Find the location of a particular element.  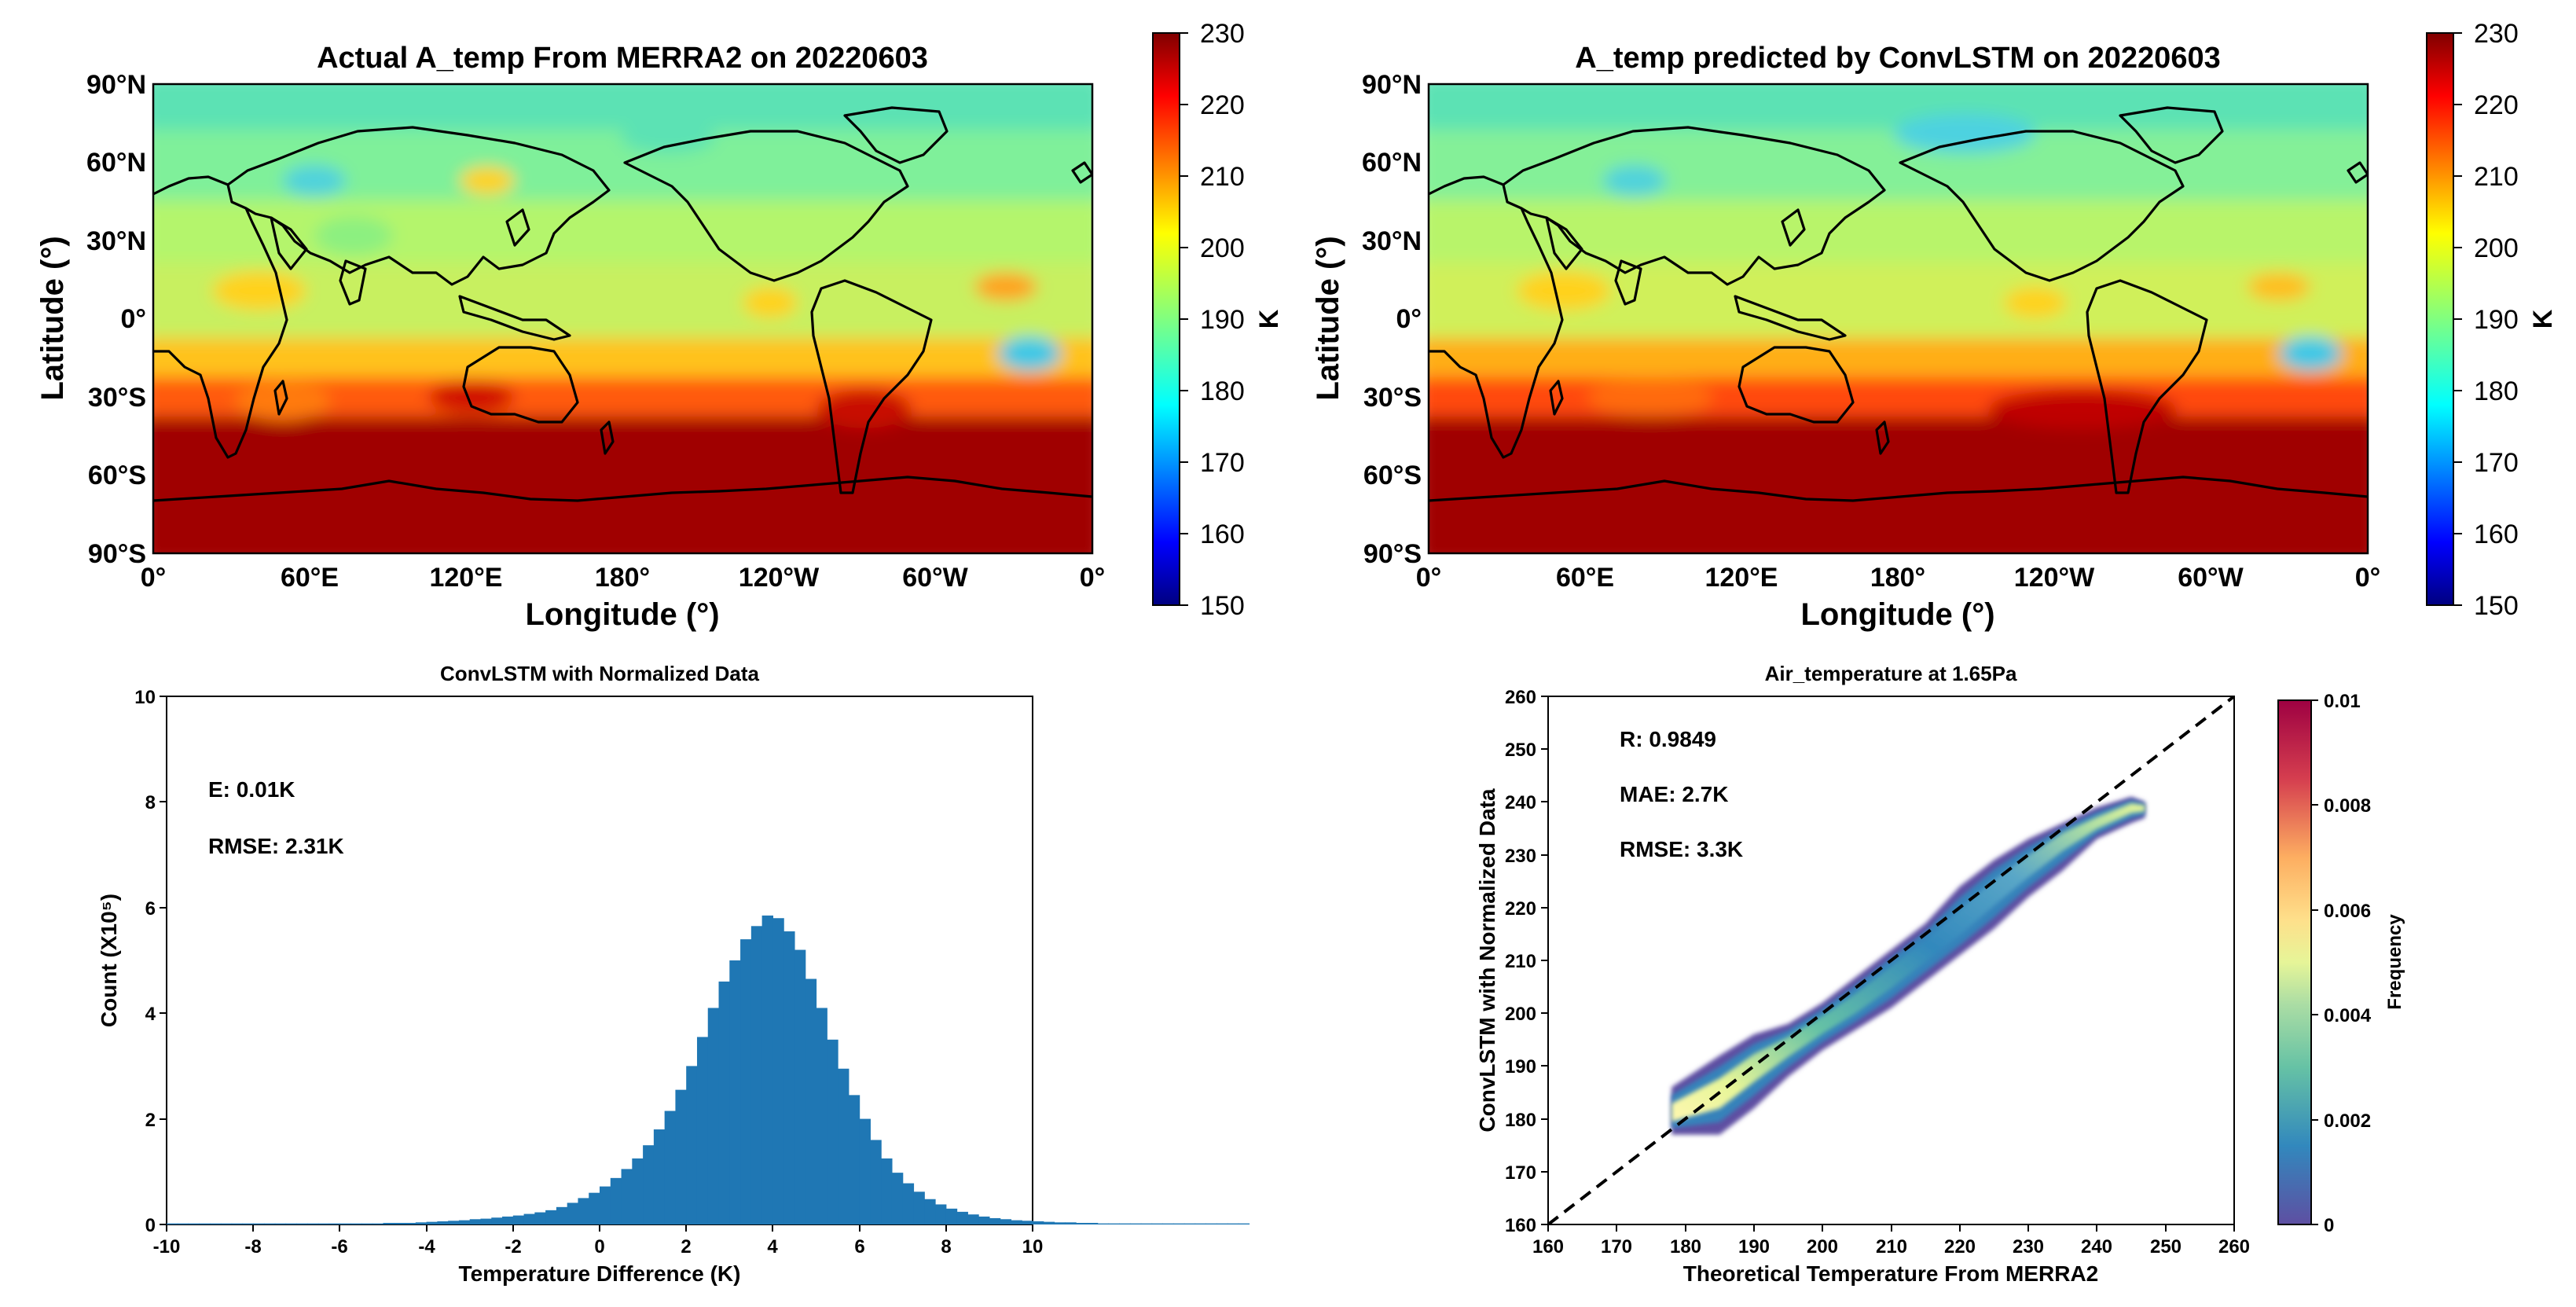

scatter-ytick: 230 is located at coordinates (1520, 856).